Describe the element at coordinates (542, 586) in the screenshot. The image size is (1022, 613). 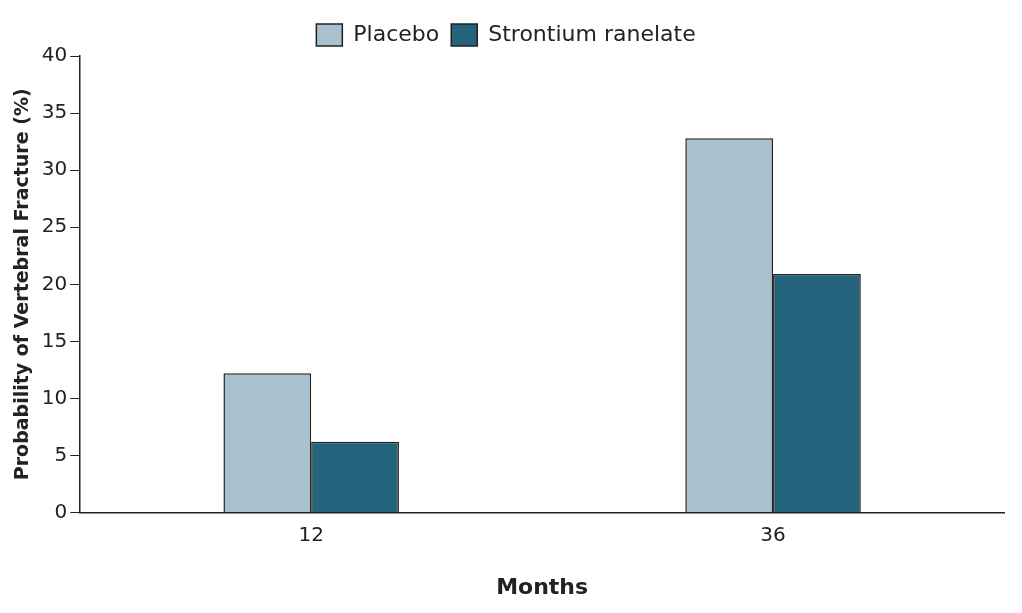
I see `x-axis-title: Months` at that location.